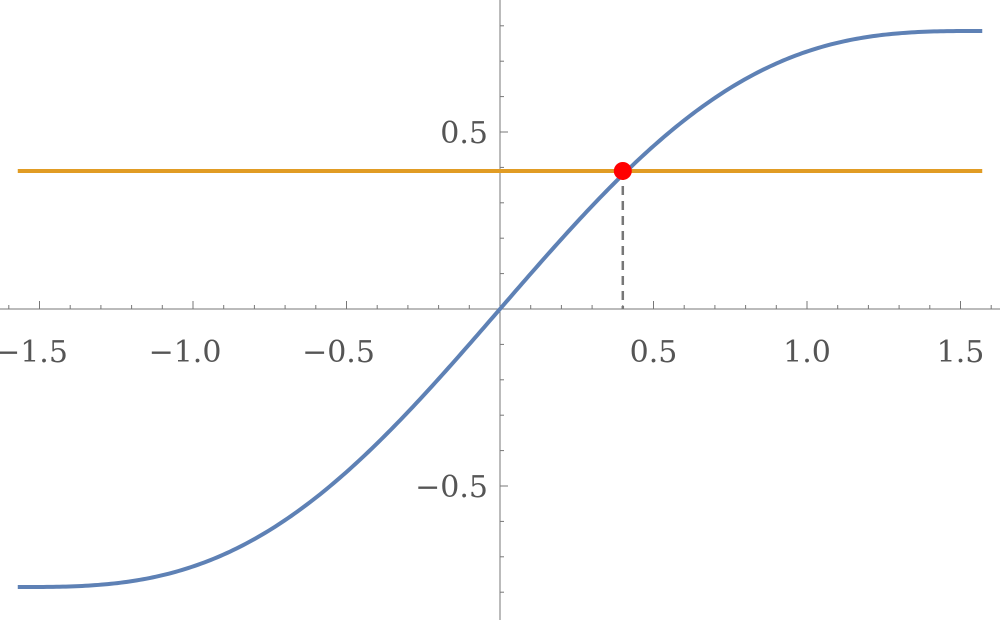 The width and height of the screenshot is (1000, 620). What do you see at coordinates (34, 352) in the screenshot?
I see `x-tick-label: −1.5` at bounding box center [34, 352].